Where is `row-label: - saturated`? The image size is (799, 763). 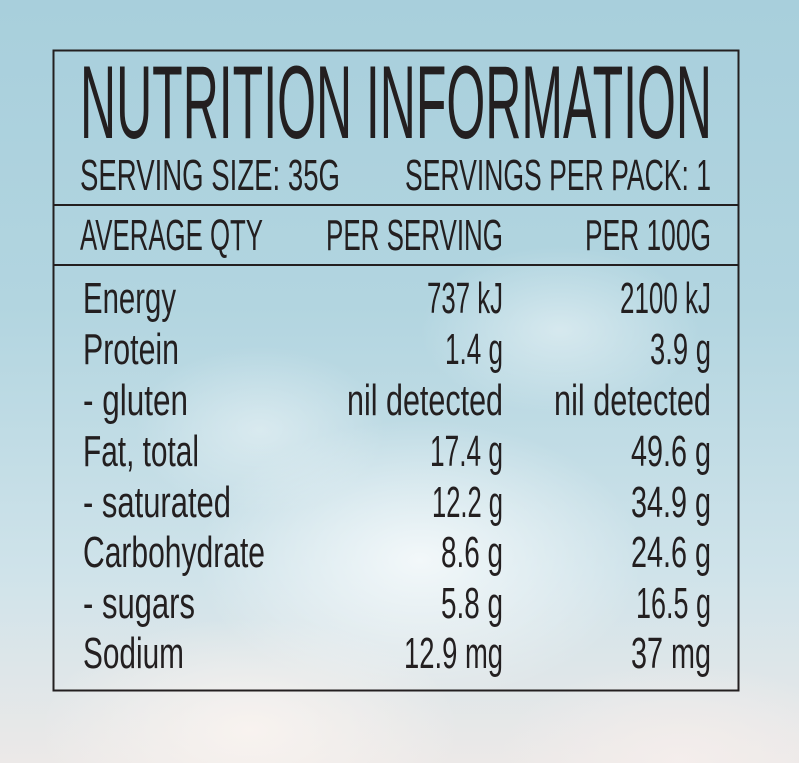
row-label: - saturated is located at coordinates (157, 502).